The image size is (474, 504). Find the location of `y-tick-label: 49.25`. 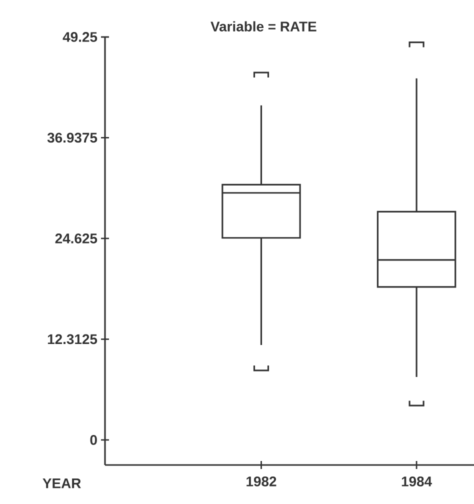

y-tick-label: 49.25 is located at coordinates (80, 37).